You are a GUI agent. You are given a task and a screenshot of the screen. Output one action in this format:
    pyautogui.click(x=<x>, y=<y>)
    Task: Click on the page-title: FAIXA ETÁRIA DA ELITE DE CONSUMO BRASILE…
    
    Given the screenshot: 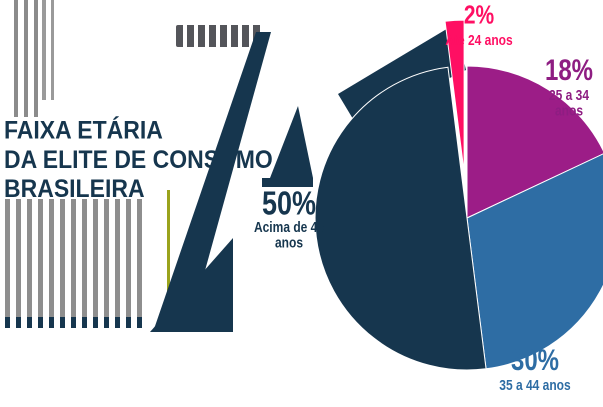 What is the action you would take?
    pyautogui.click(x=149, y=159)
    